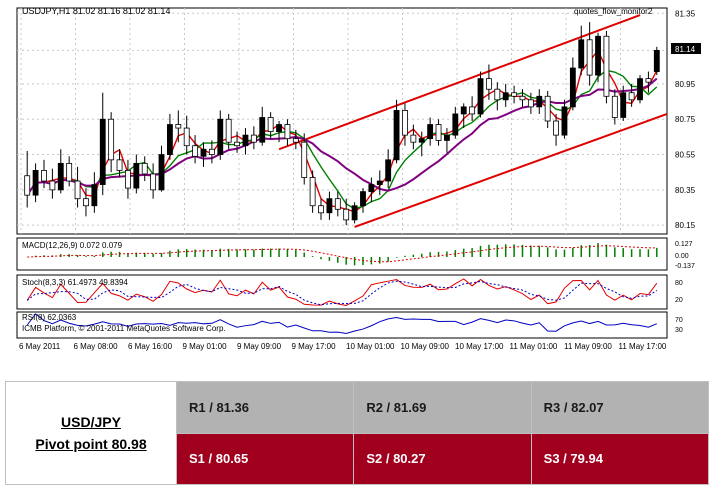  I want to click on last-price-label: 81.14, so click(685, 49).